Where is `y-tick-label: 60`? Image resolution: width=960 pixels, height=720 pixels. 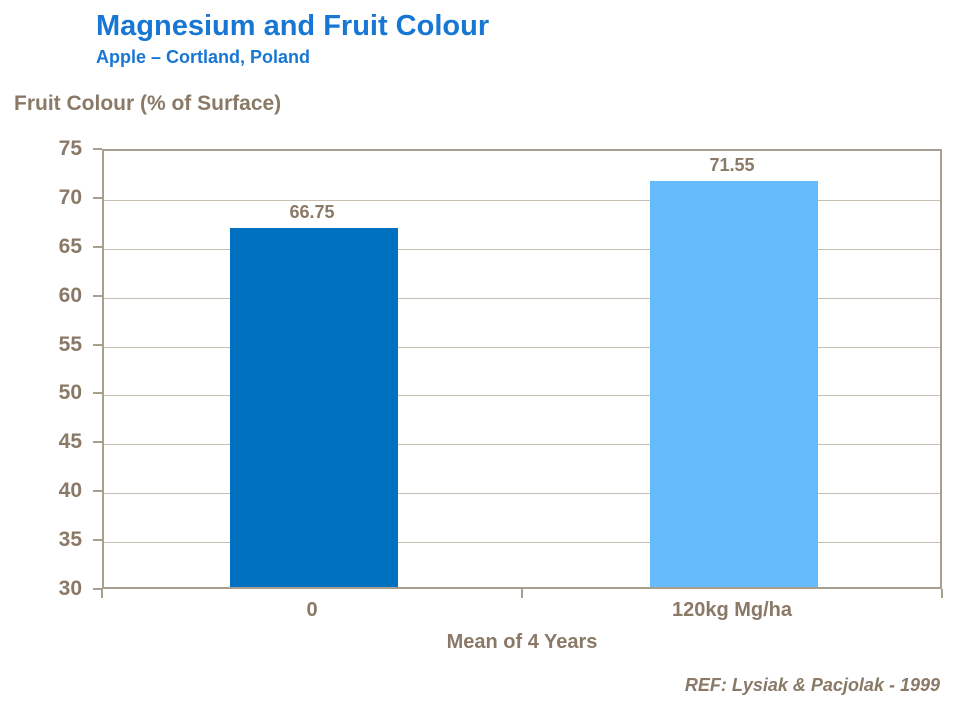 y-tick-label: 60 is located at coordinates (70, 295).